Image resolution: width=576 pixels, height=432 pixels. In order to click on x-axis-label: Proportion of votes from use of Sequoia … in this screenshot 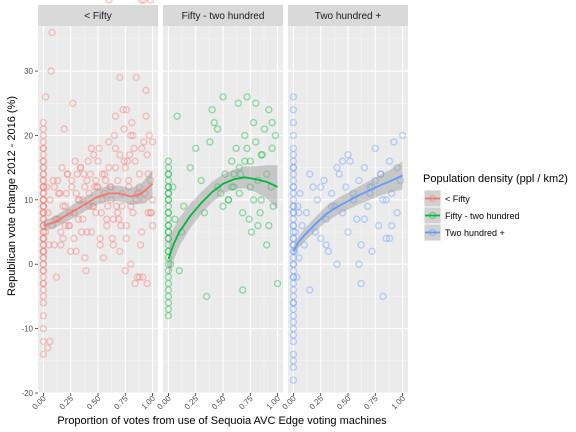, I will do `click(222, 421)`.